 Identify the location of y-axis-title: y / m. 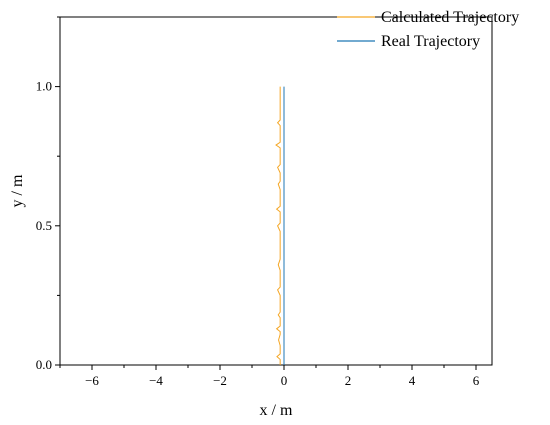
(17, 190).